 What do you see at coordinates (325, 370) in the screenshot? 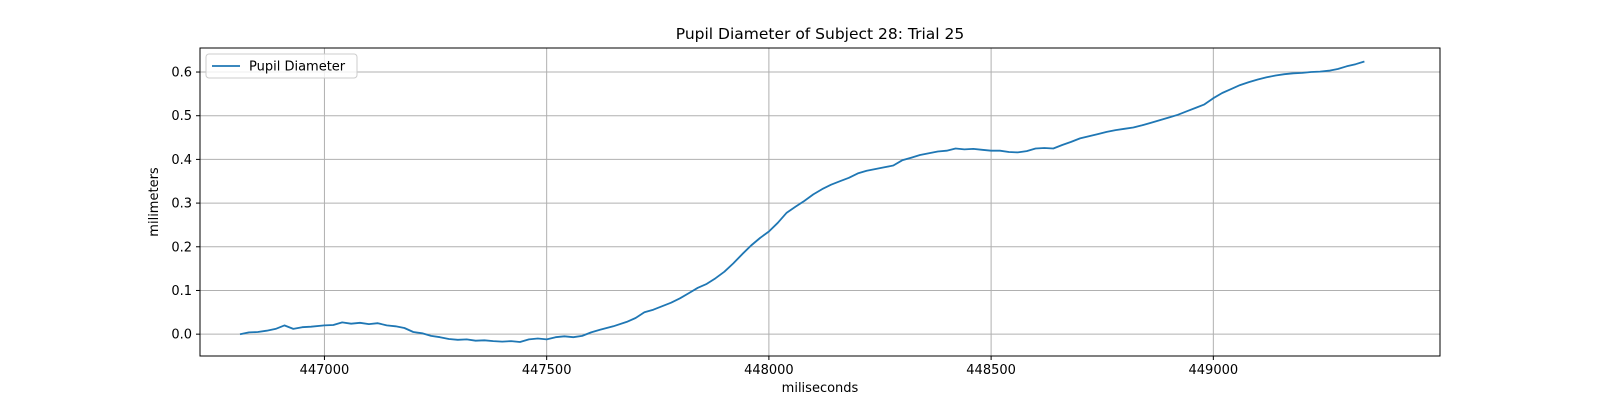
I see `x-tick-label: 447000` at bounding box center [325, 370].